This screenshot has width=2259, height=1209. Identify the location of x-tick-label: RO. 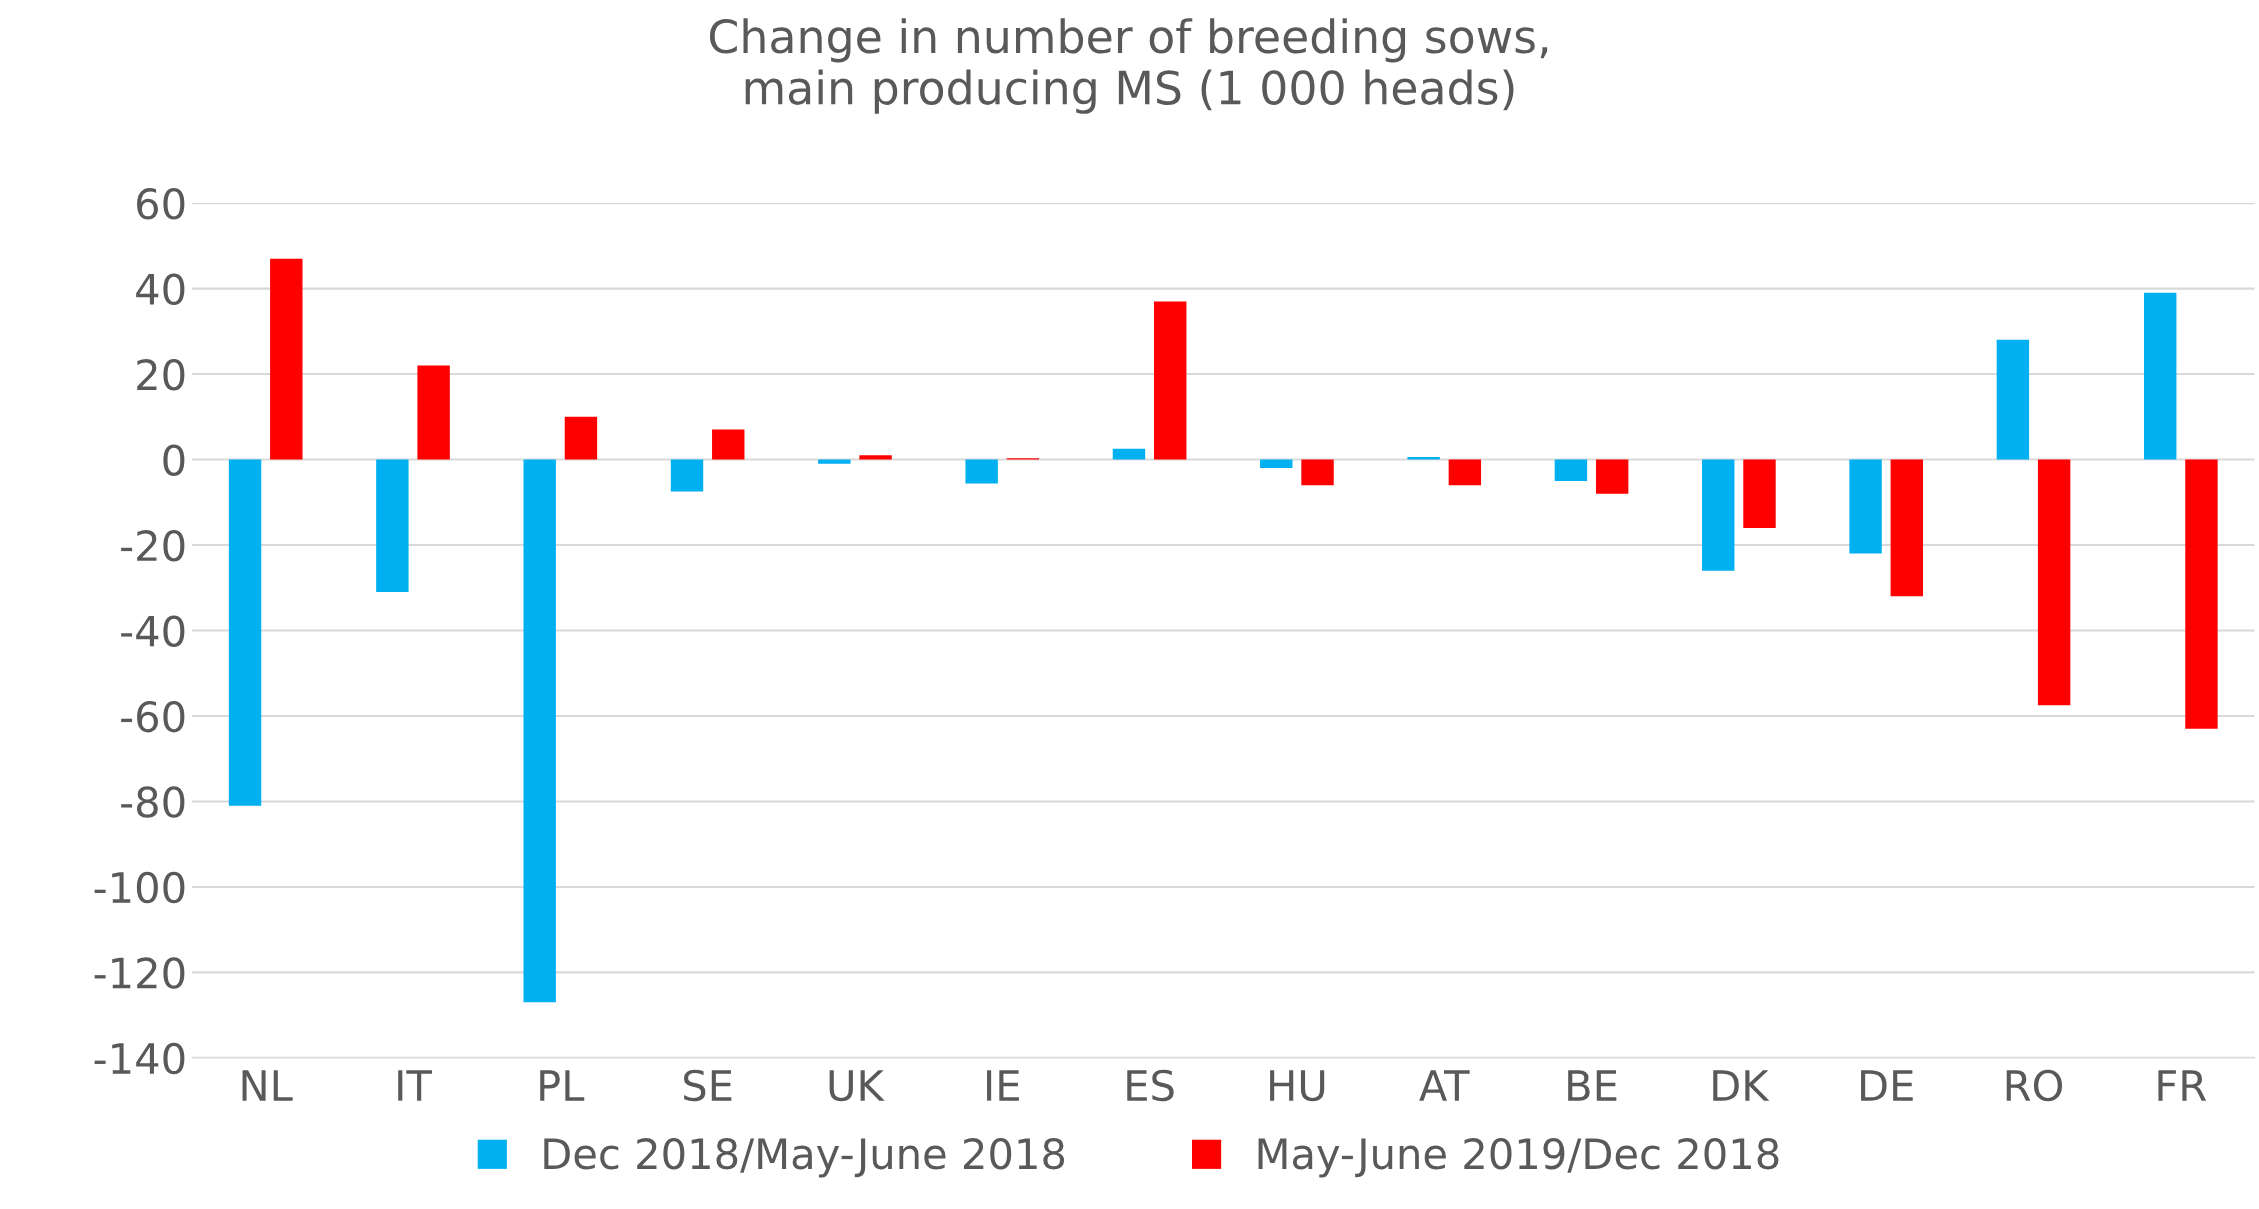
(2034, 1085).